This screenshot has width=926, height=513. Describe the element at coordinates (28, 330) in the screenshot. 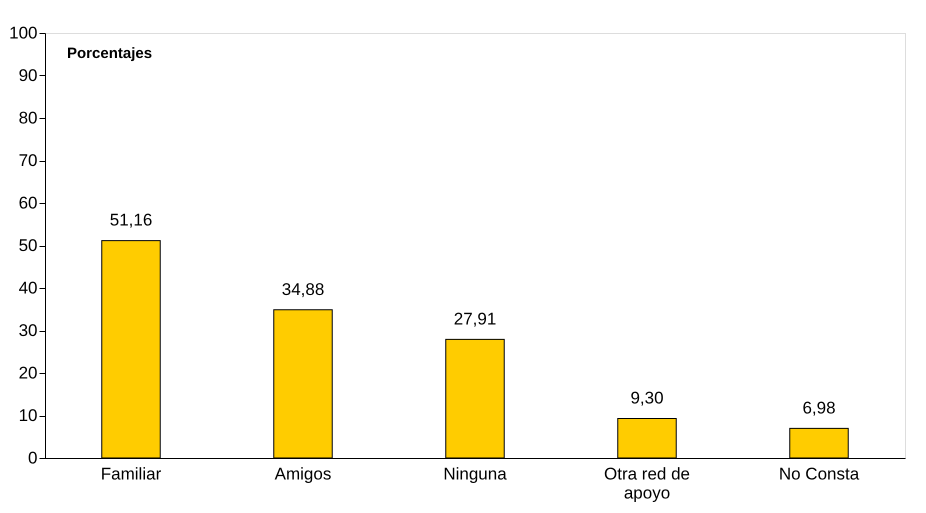

I see `y-tick-label: 30` at that location.